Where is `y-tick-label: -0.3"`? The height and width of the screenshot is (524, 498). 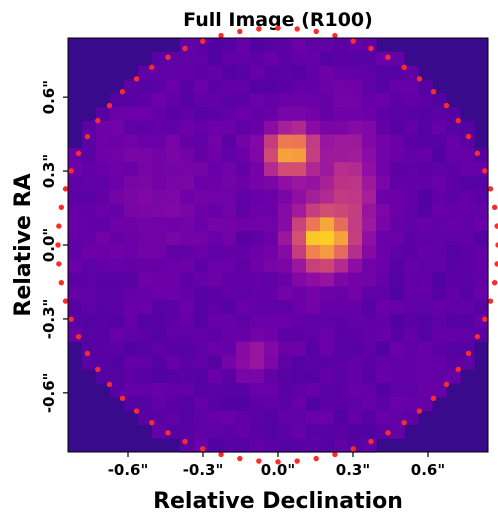 y-tick-label: -0.3" is located at coordinates (49, 319).